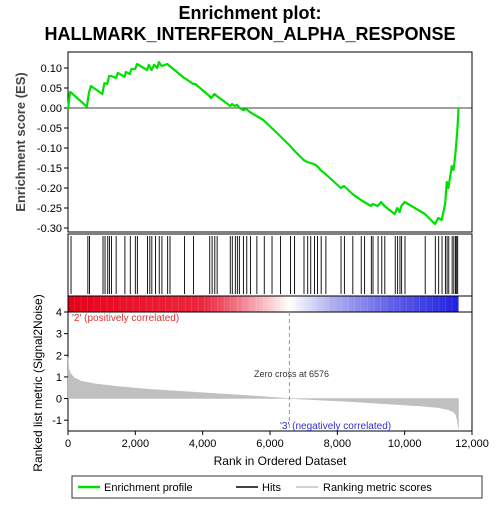  What do you see at coordinates (59, 313) in the screenshot?
I see `metric-y-tick-label: 4` at bounding box center [59, 313].